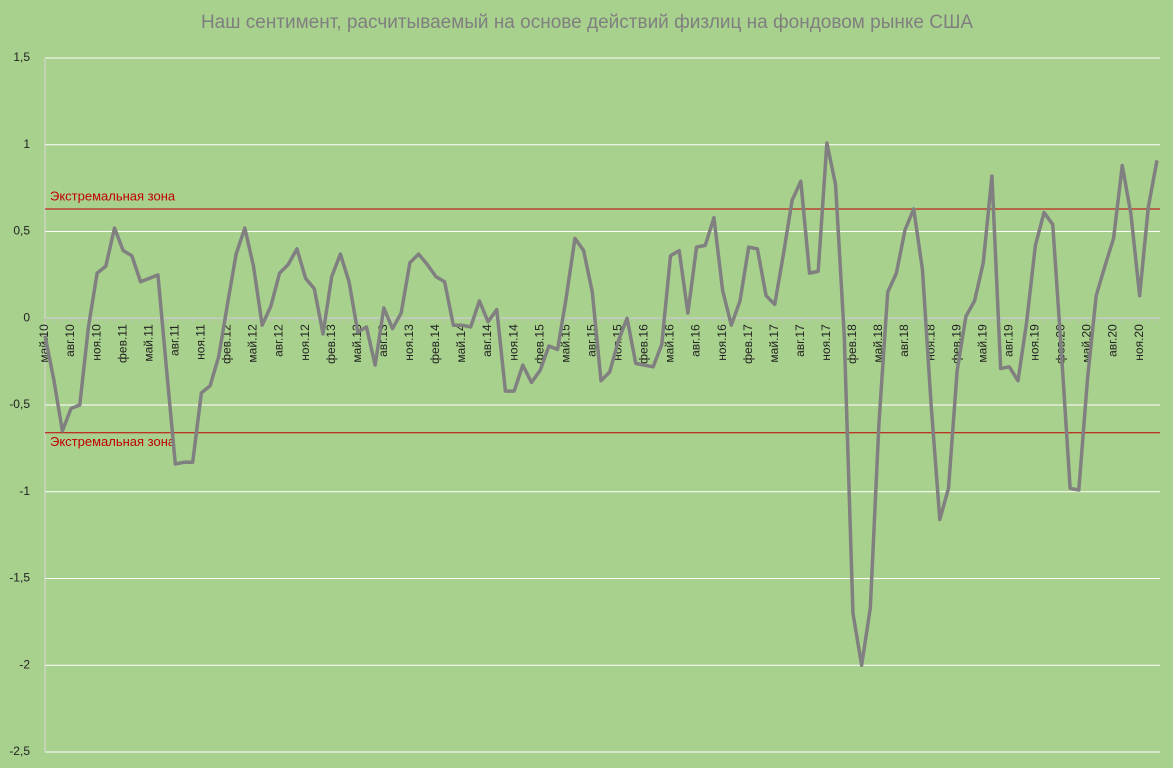 Image resolution: width=1173 pixels, height=768 pixels. Describe the element at coordinates (357, 343) in the screenshot. I see `x-tick-label: май.13` at that location.